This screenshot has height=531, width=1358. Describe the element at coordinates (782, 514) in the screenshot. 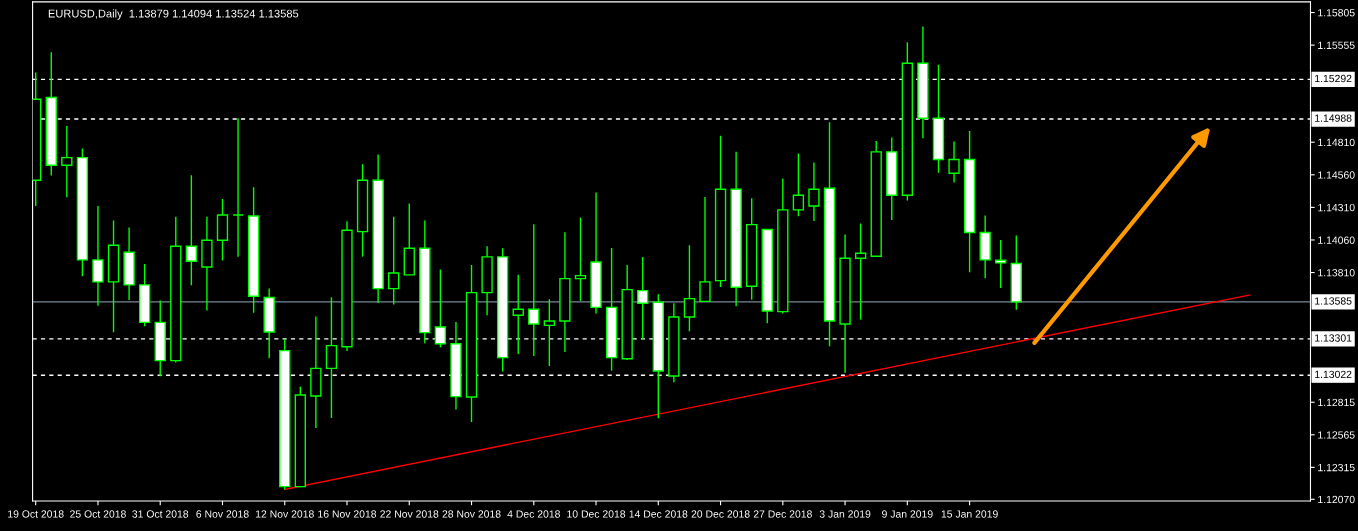

I see `x-tick-label: 27 Dec 2018` at that location.